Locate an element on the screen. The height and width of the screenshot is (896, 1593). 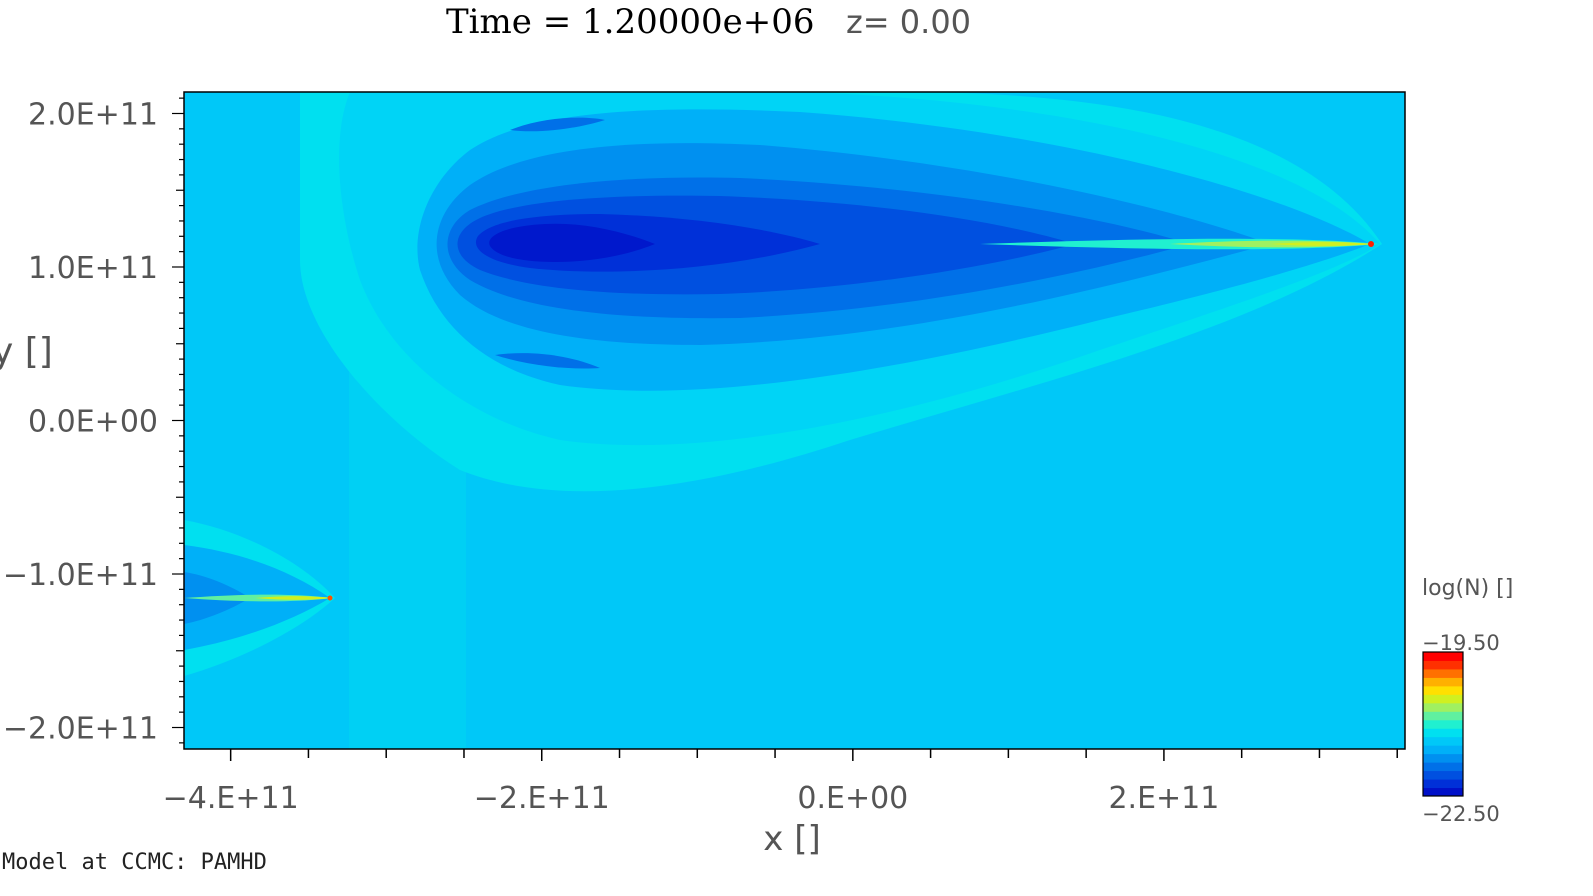
x-tick-label: 0.E+00 is located at coordinates (852, 798).